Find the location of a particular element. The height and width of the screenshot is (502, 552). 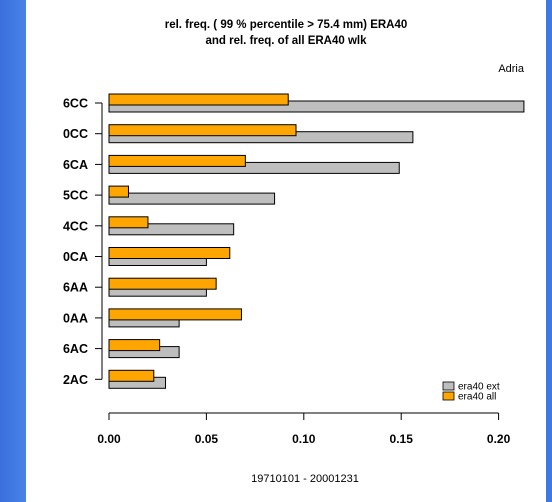

x-tick-label: 0.05 is located at coordinates (207, 439).